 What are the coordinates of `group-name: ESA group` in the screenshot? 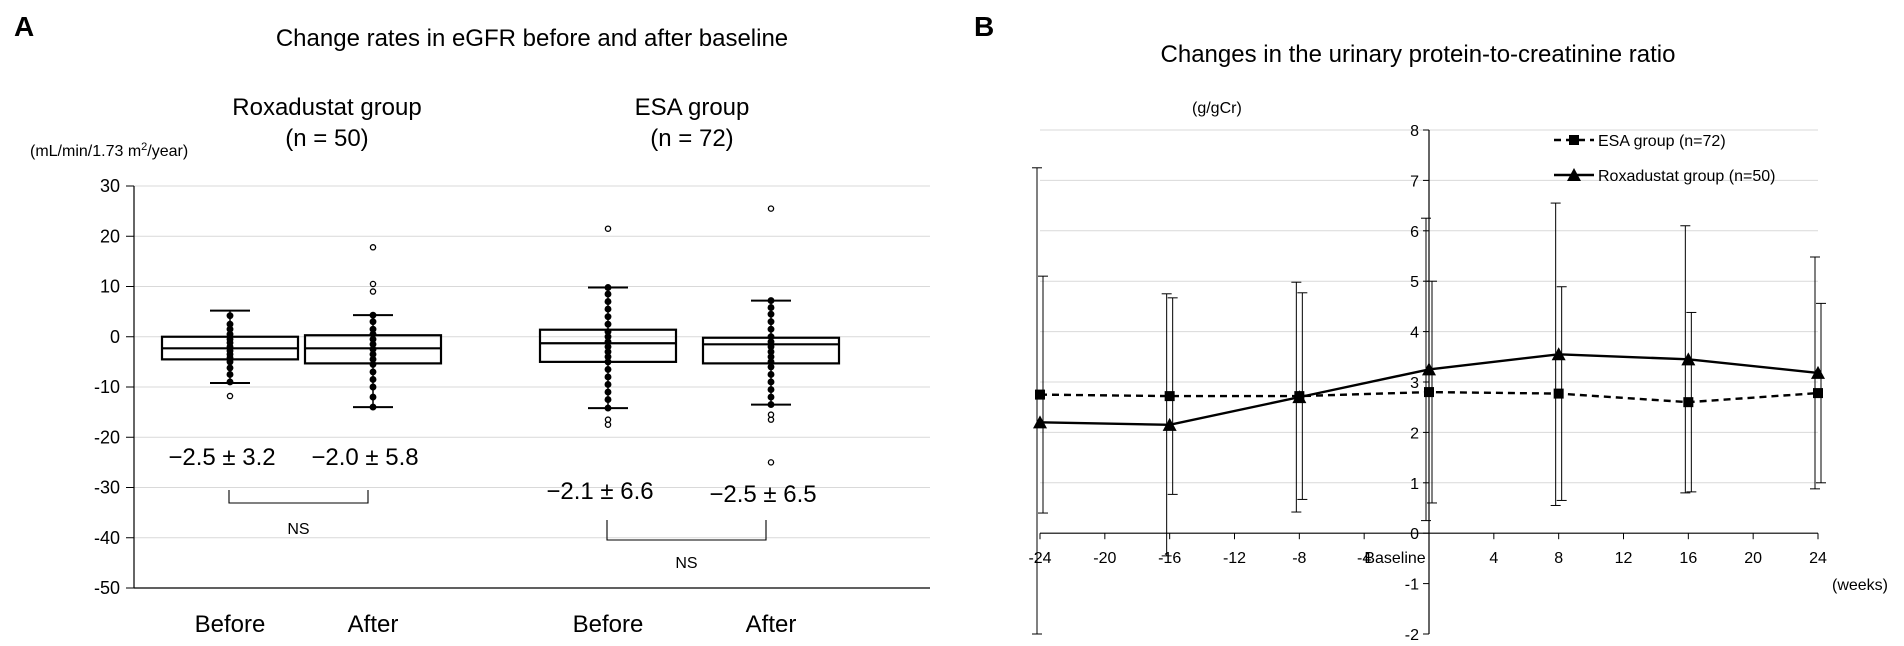 It's located at (692, 107).